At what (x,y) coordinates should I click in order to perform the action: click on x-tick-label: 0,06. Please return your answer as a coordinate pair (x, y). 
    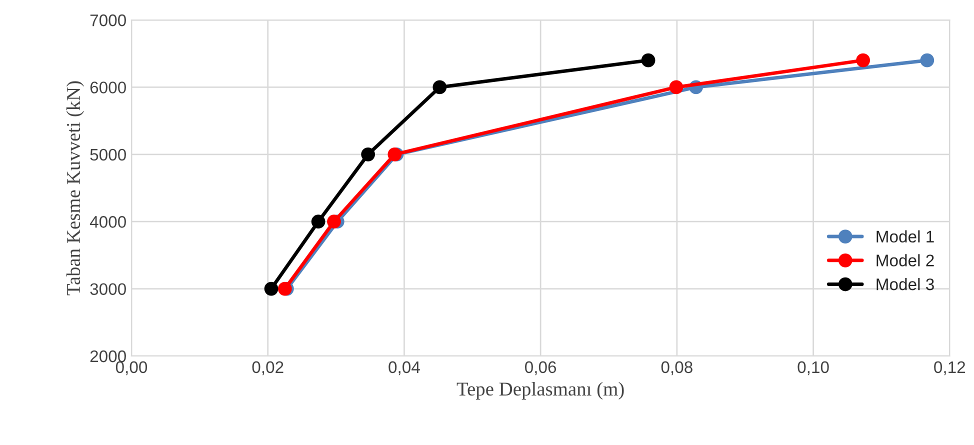
    Looking at the image, I should click on (540, 368).